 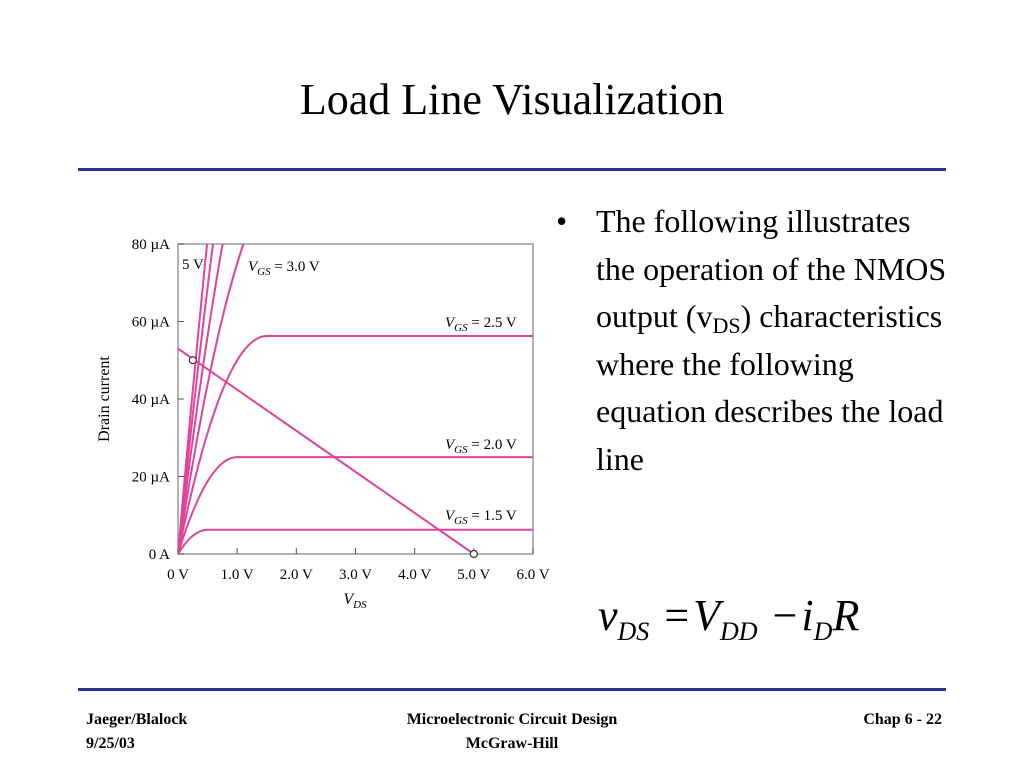 I want to click on load-line-equation: vDS =VDD −iDR, so click(x=729, y=618).